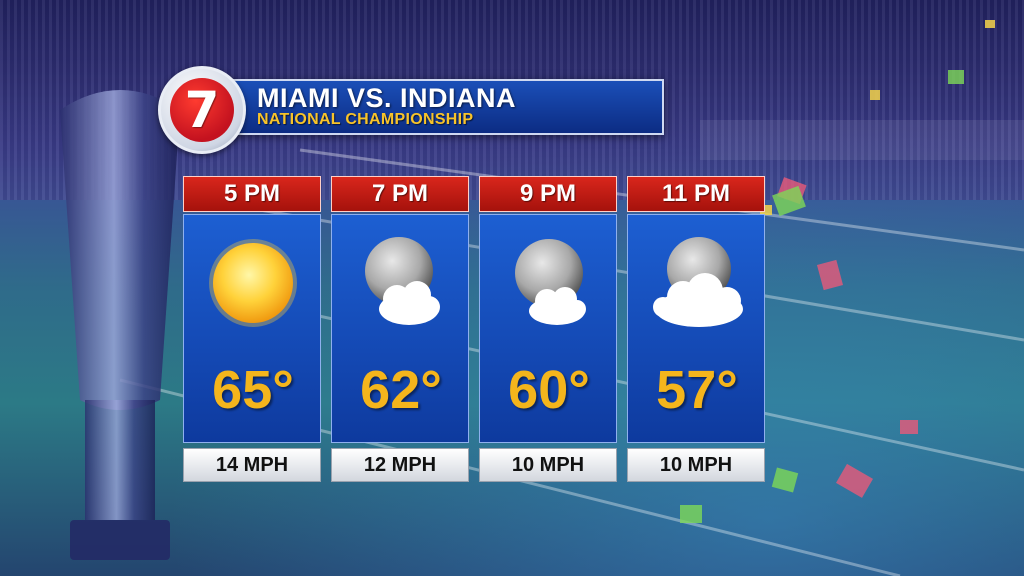 The height and width of the screenshot is (576, 1024). What do you see at coordinates (120, 325) in the screenshot?
I see `trophy-image` at bounding box center [120, 325].